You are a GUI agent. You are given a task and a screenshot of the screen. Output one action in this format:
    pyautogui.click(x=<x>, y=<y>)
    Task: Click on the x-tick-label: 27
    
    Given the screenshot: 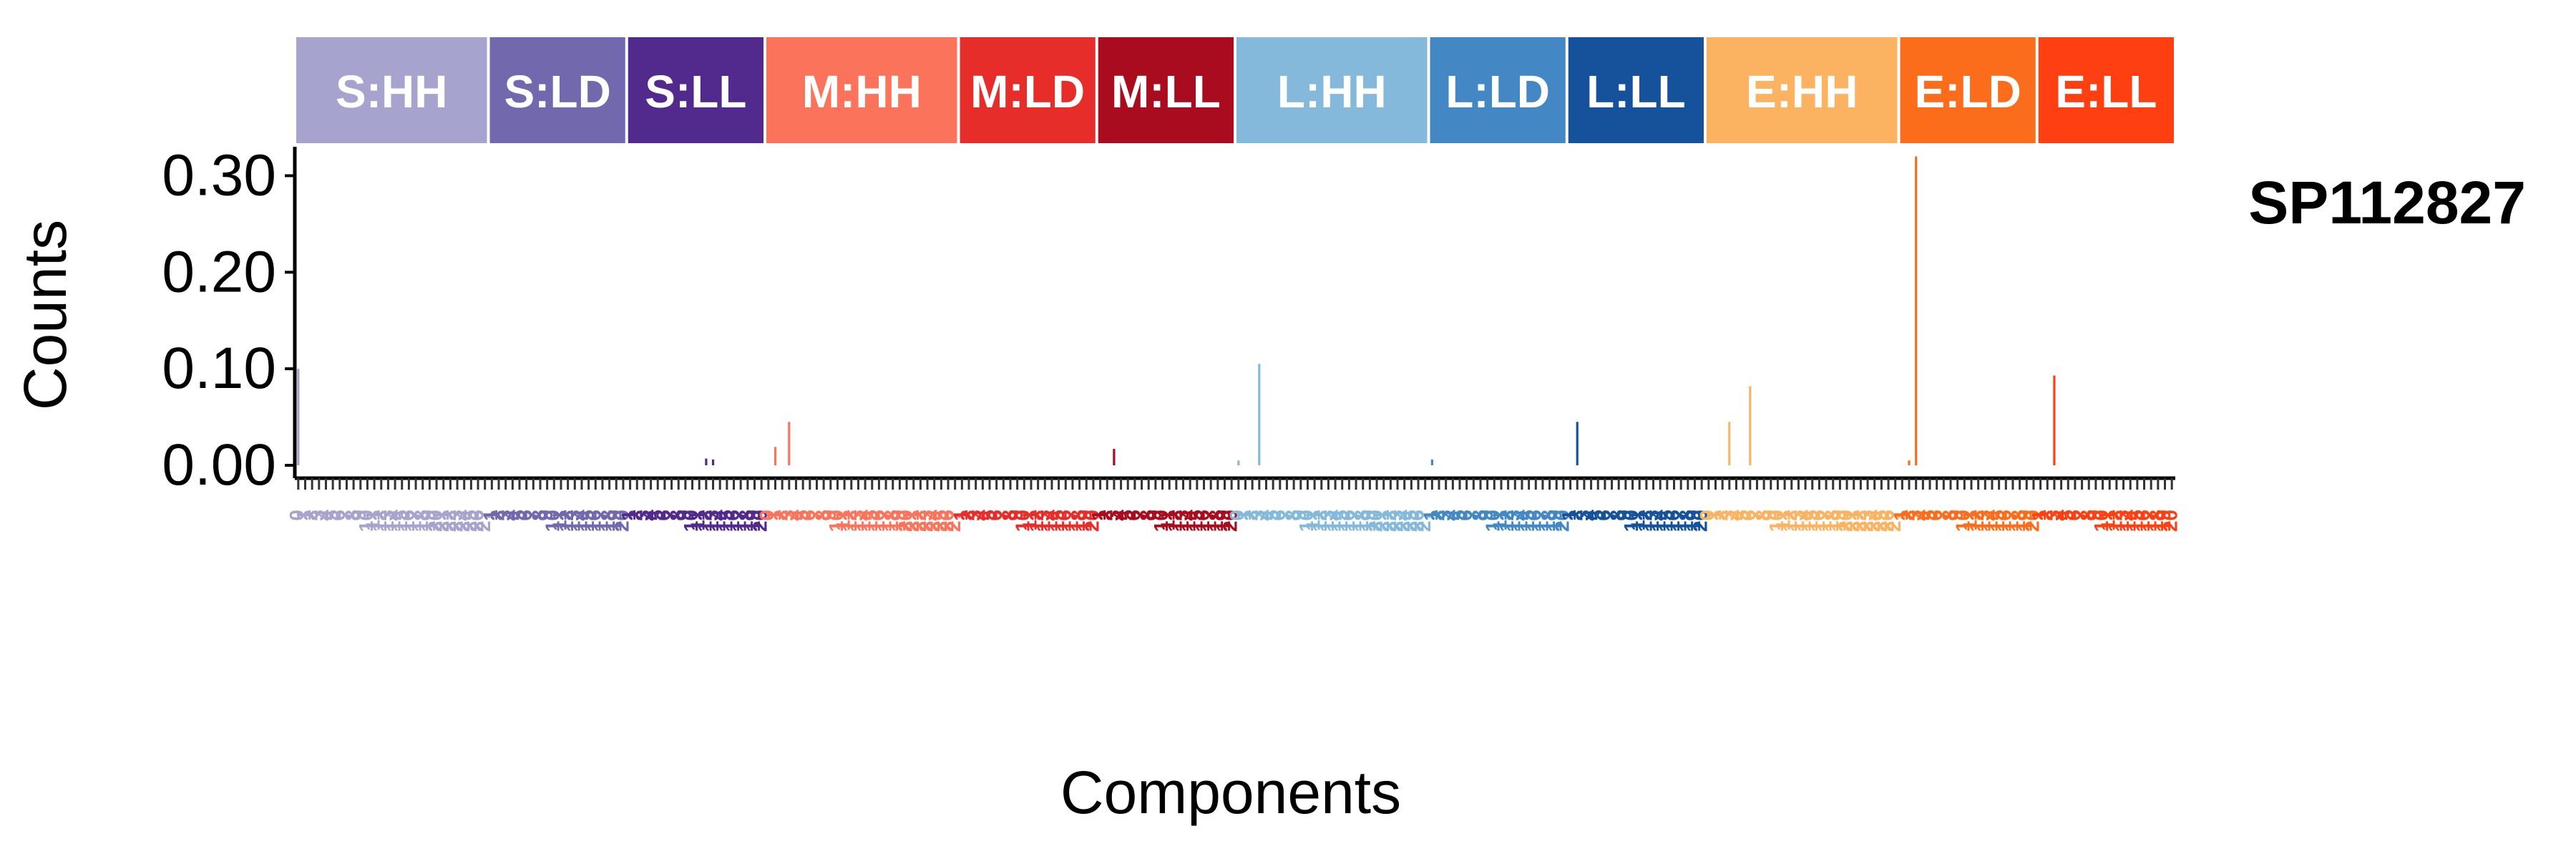 What is the action you would take?
    pyautogui.click(x=483, y=521)
    